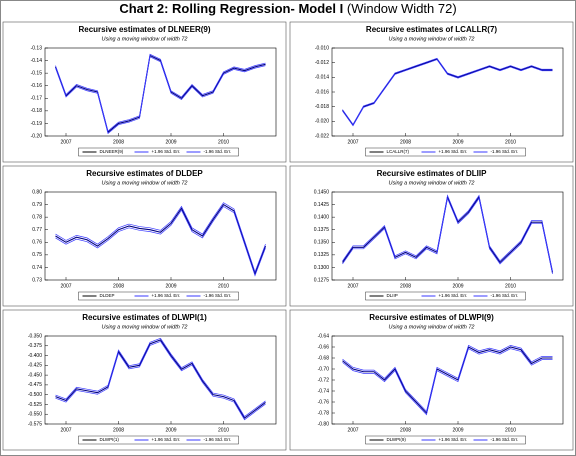 The image size is (576, 456). Describe the element at coordinates (107, 295) in the screenshot. I see `legend-label: DLDEP` at that location.